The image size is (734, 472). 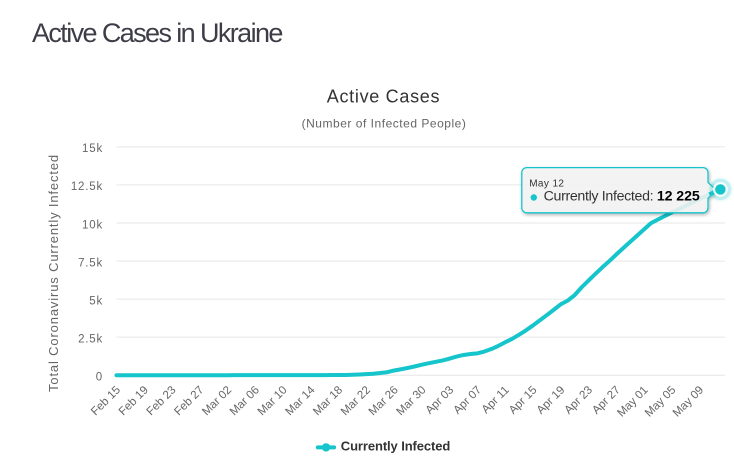 What do you see at coordinates (383, 400) in the screenshot?
I see `svg-text: Mar 26` at bounding box center [383, 400].